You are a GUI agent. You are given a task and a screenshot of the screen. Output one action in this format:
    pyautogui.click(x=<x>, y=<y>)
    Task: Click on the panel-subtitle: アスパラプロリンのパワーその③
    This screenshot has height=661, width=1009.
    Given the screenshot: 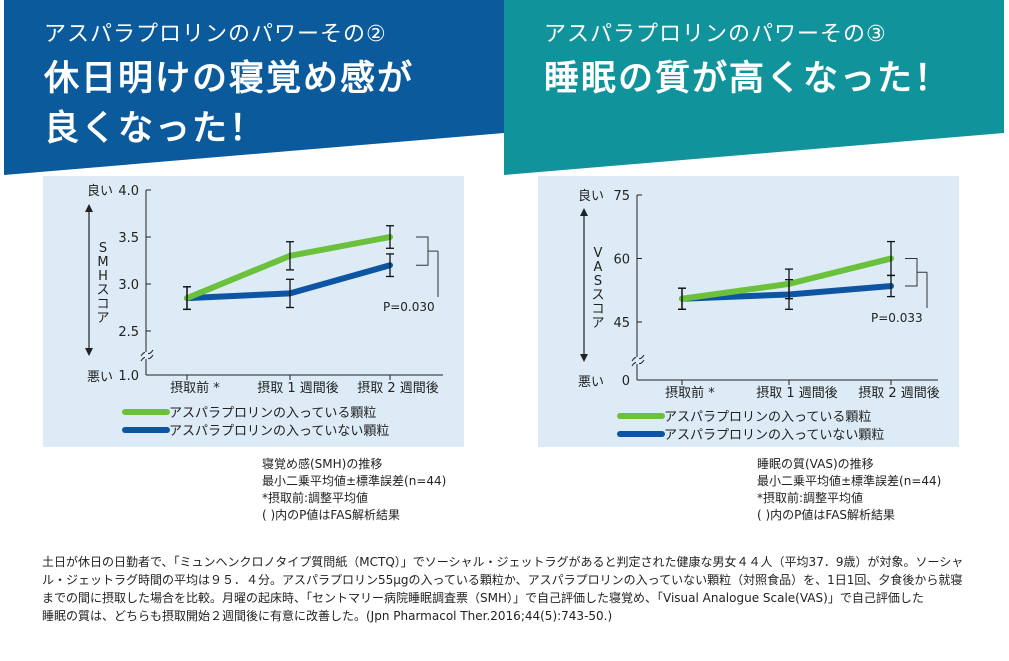 What is the action you would take?
    pyautogui.click(x=715, y=34)
    